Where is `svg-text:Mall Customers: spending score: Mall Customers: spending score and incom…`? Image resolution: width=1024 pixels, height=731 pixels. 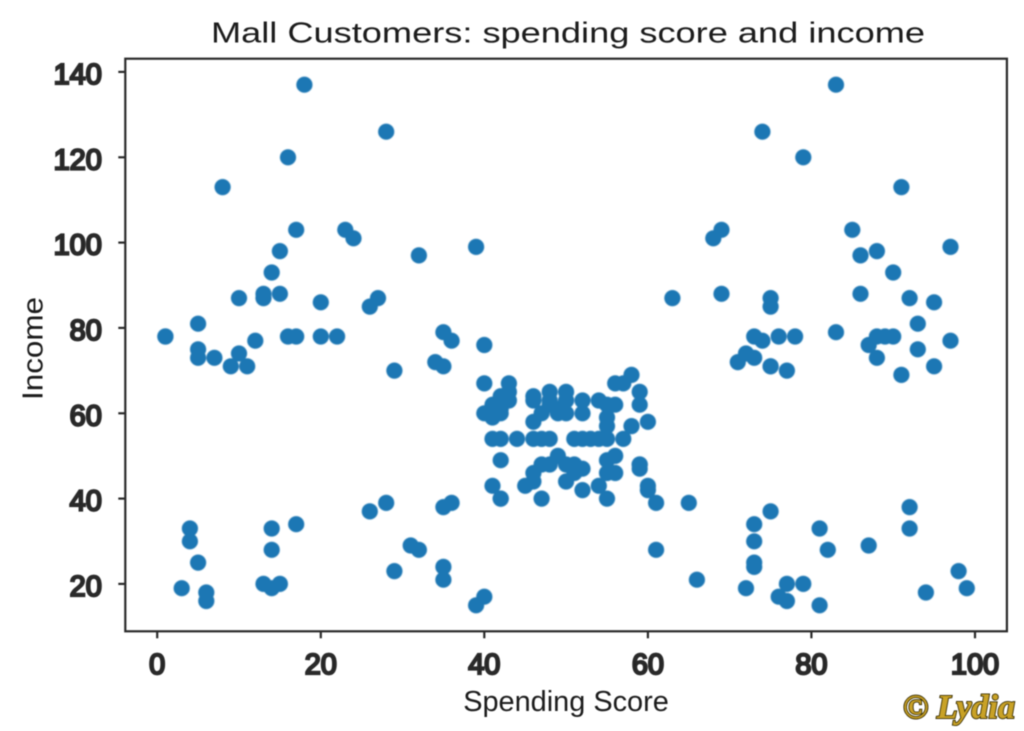 svg-text:Mall Customers: spending score: Mall Customers: spending score and incom… is located at coordinates (568, 34).